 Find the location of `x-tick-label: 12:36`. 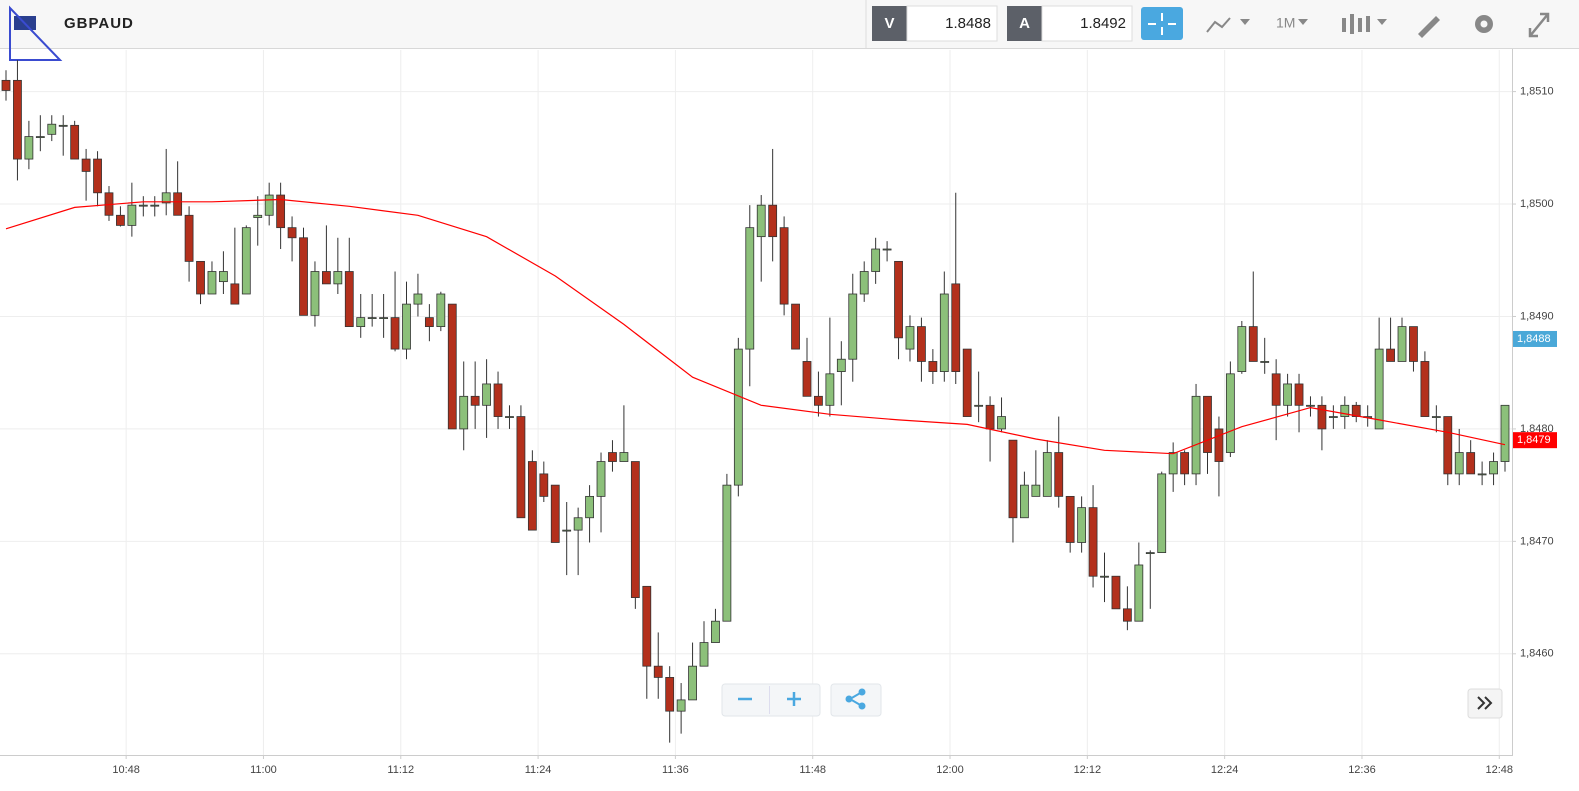

x-tick-label: 12:36 is located at coordinates (1362, 770).